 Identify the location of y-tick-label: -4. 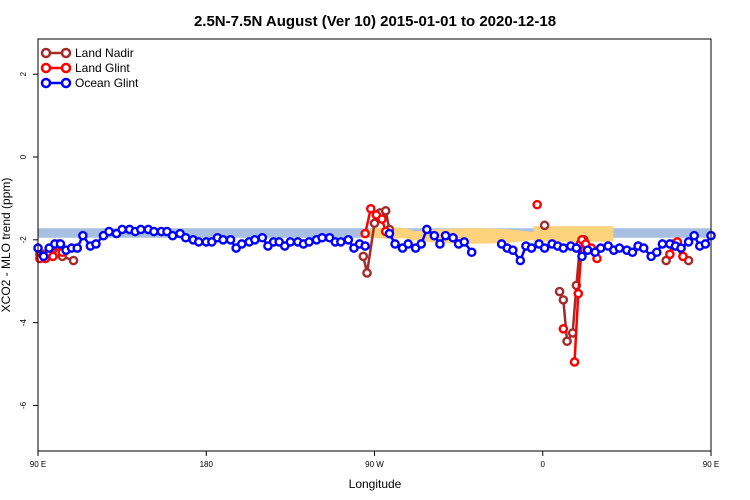
(23, 323).